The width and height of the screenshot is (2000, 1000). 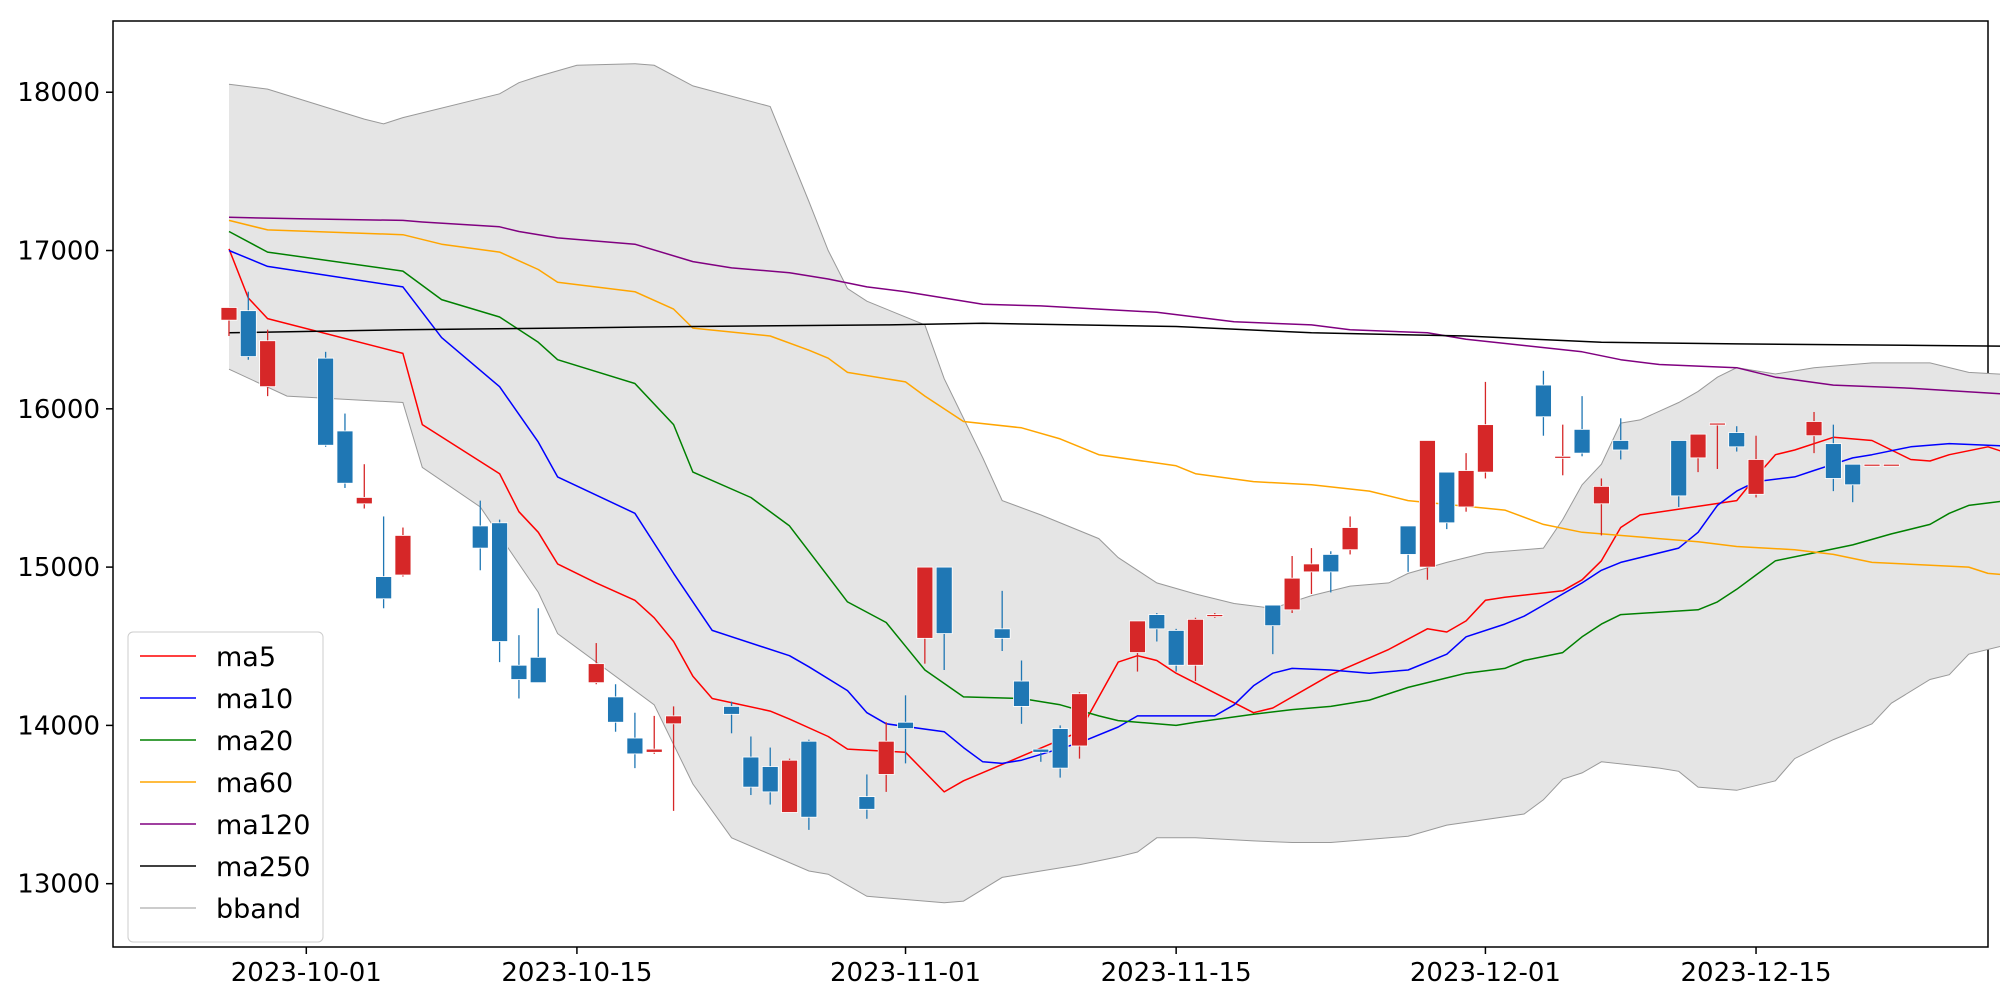 What do you see at coordinates (1176, 973) in the screenshot?
I see `x-tick-label: 2023-11-15` at bounding box center [1176, 973].